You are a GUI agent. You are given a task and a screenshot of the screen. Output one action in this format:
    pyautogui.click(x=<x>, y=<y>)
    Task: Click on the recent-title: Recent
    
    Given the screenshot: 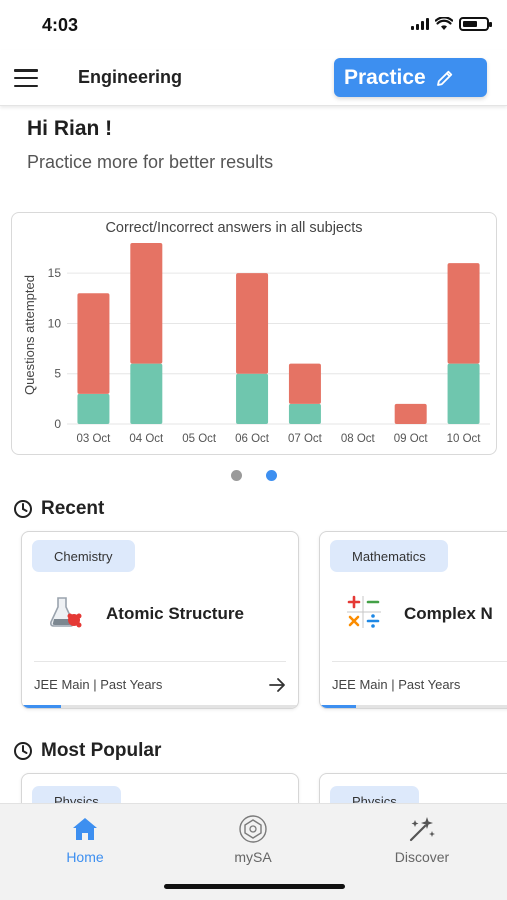 What is the action you would take?
    pyautogui.click(x=73, y=508)
    